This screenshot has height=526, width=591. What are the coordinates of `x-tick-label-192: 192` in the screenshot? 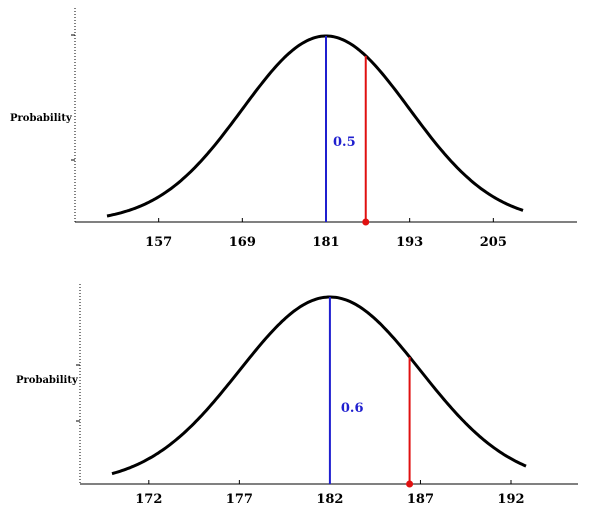 It's located at (510, 499).